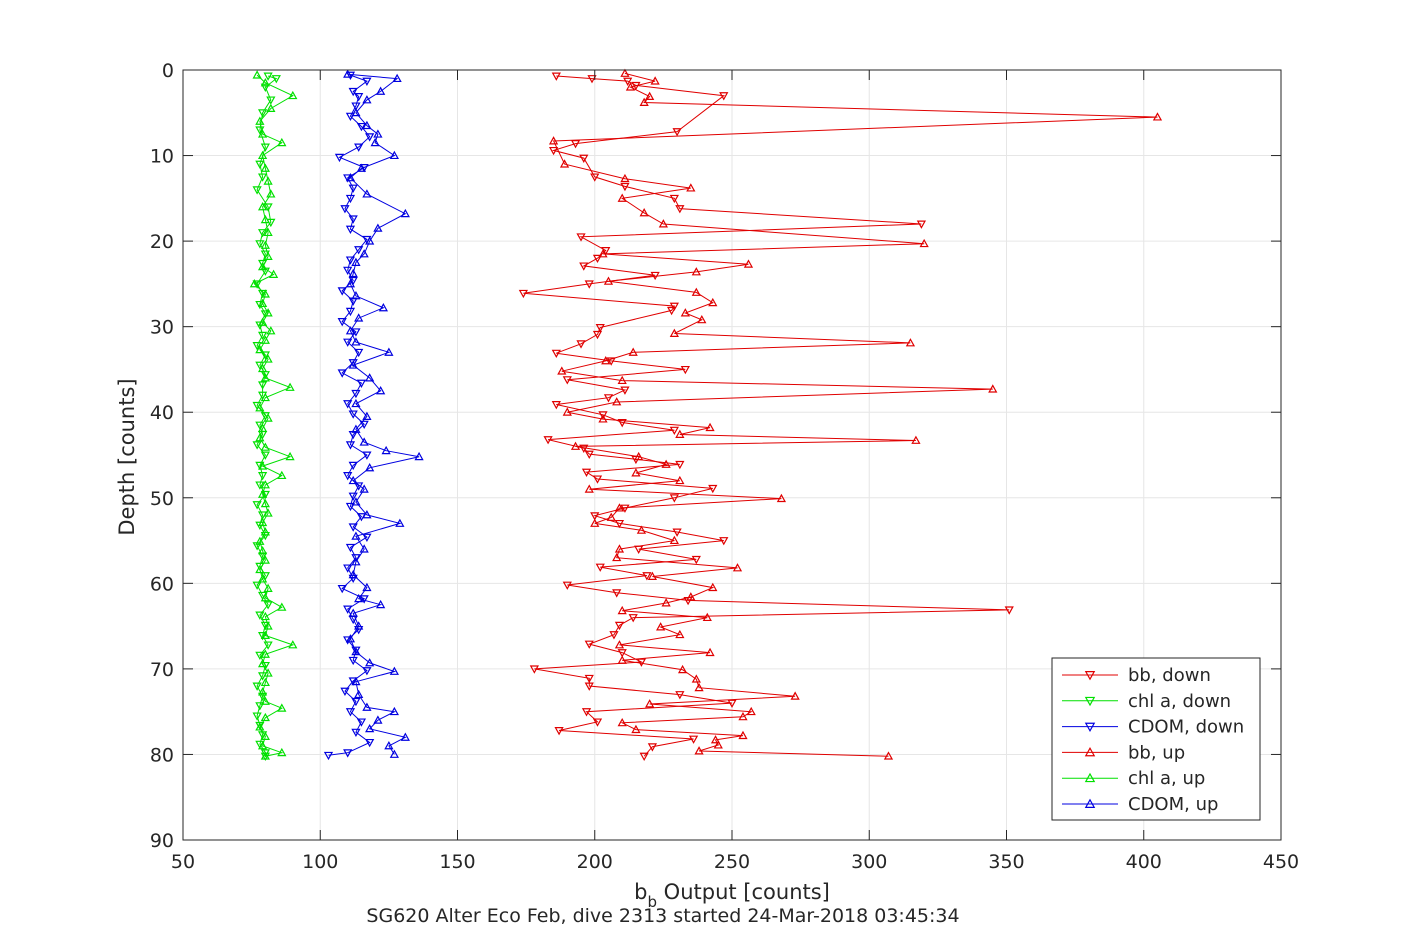 This screenshot has height=945, width=1417. I want to click on legend-marker-chl-a-down, so click(1090, 701).